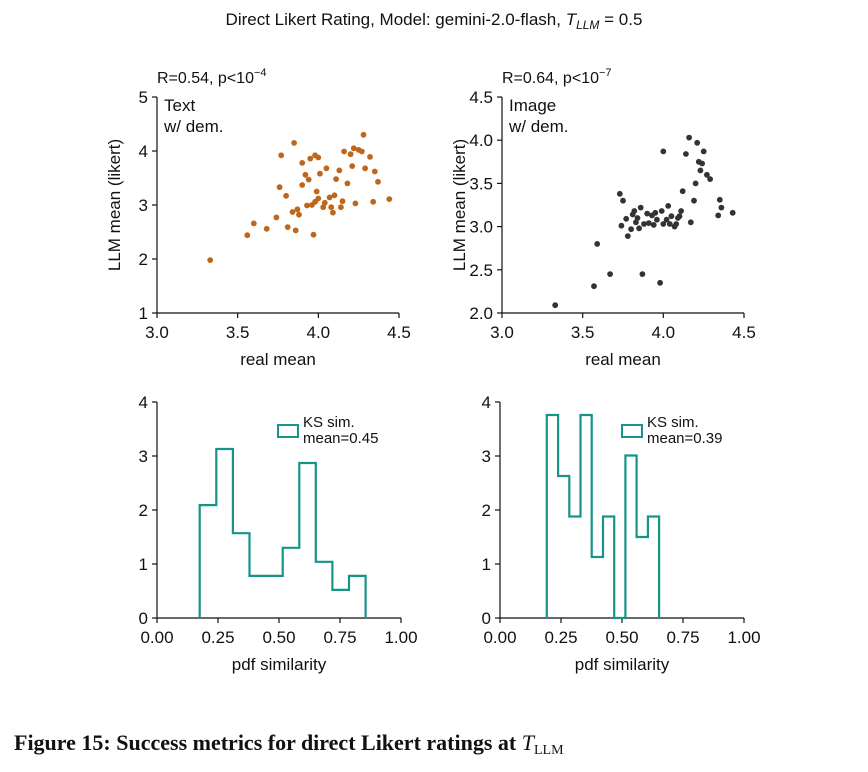 The height and width of the screenshot is (772, 868). I want to click on y-tick-label: 2, so click(143, 510).